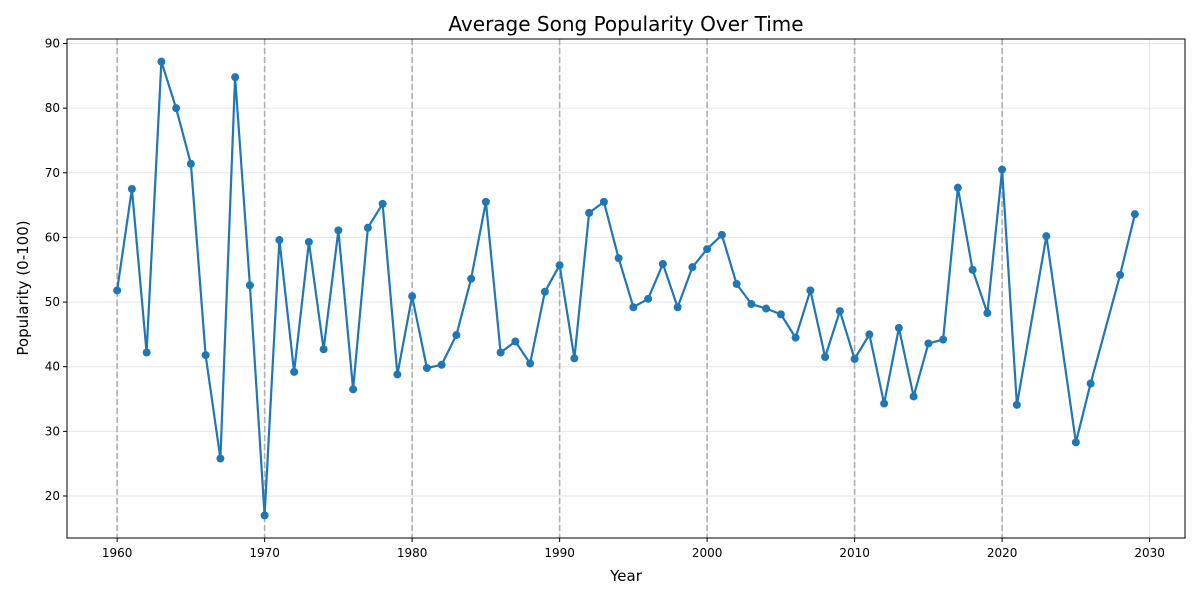  What do you see at coordinates (633, 549) in the screenshot?
I see `x-axis-ticks: 1960 1970 1980 1990 2000 2010 2020 2030` at bounding box center [633, 549].